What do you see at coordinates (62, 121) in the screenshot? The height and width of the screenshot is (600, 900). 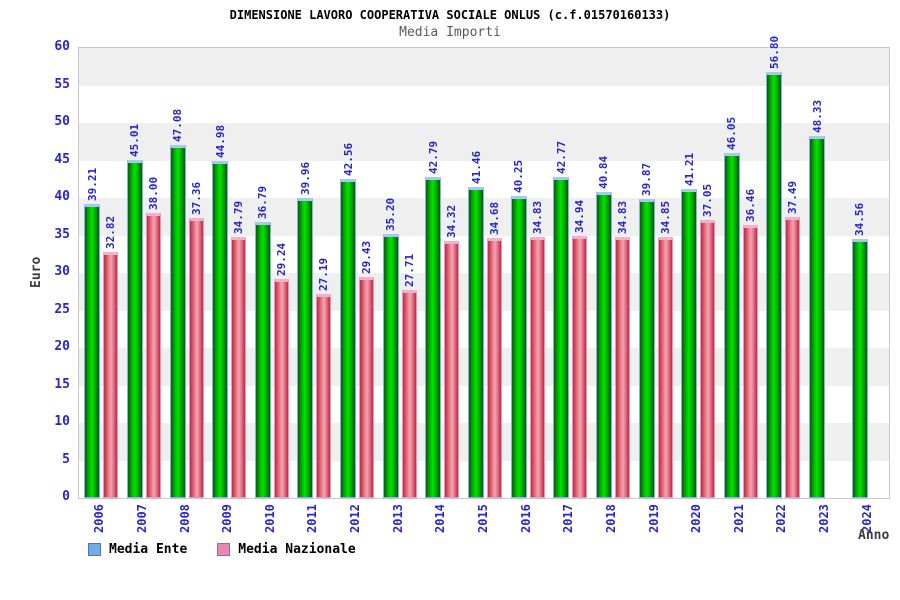 I see `y-tick-50: 50` at bounding box center [62, 121].